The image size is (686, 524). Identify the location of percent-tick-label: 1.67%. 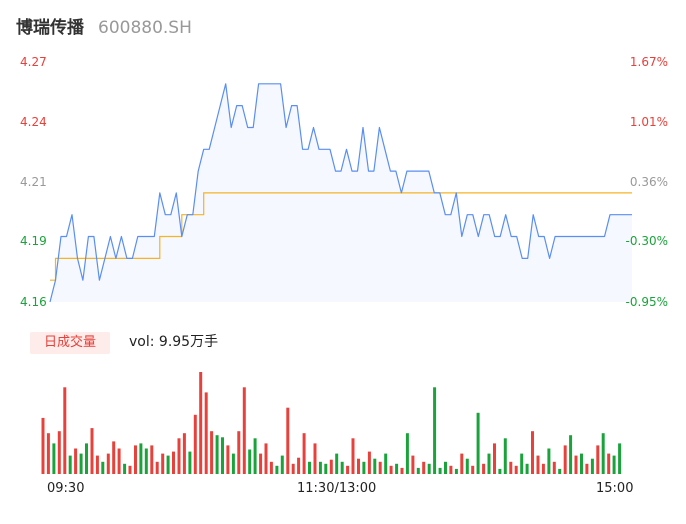
(648, 62).